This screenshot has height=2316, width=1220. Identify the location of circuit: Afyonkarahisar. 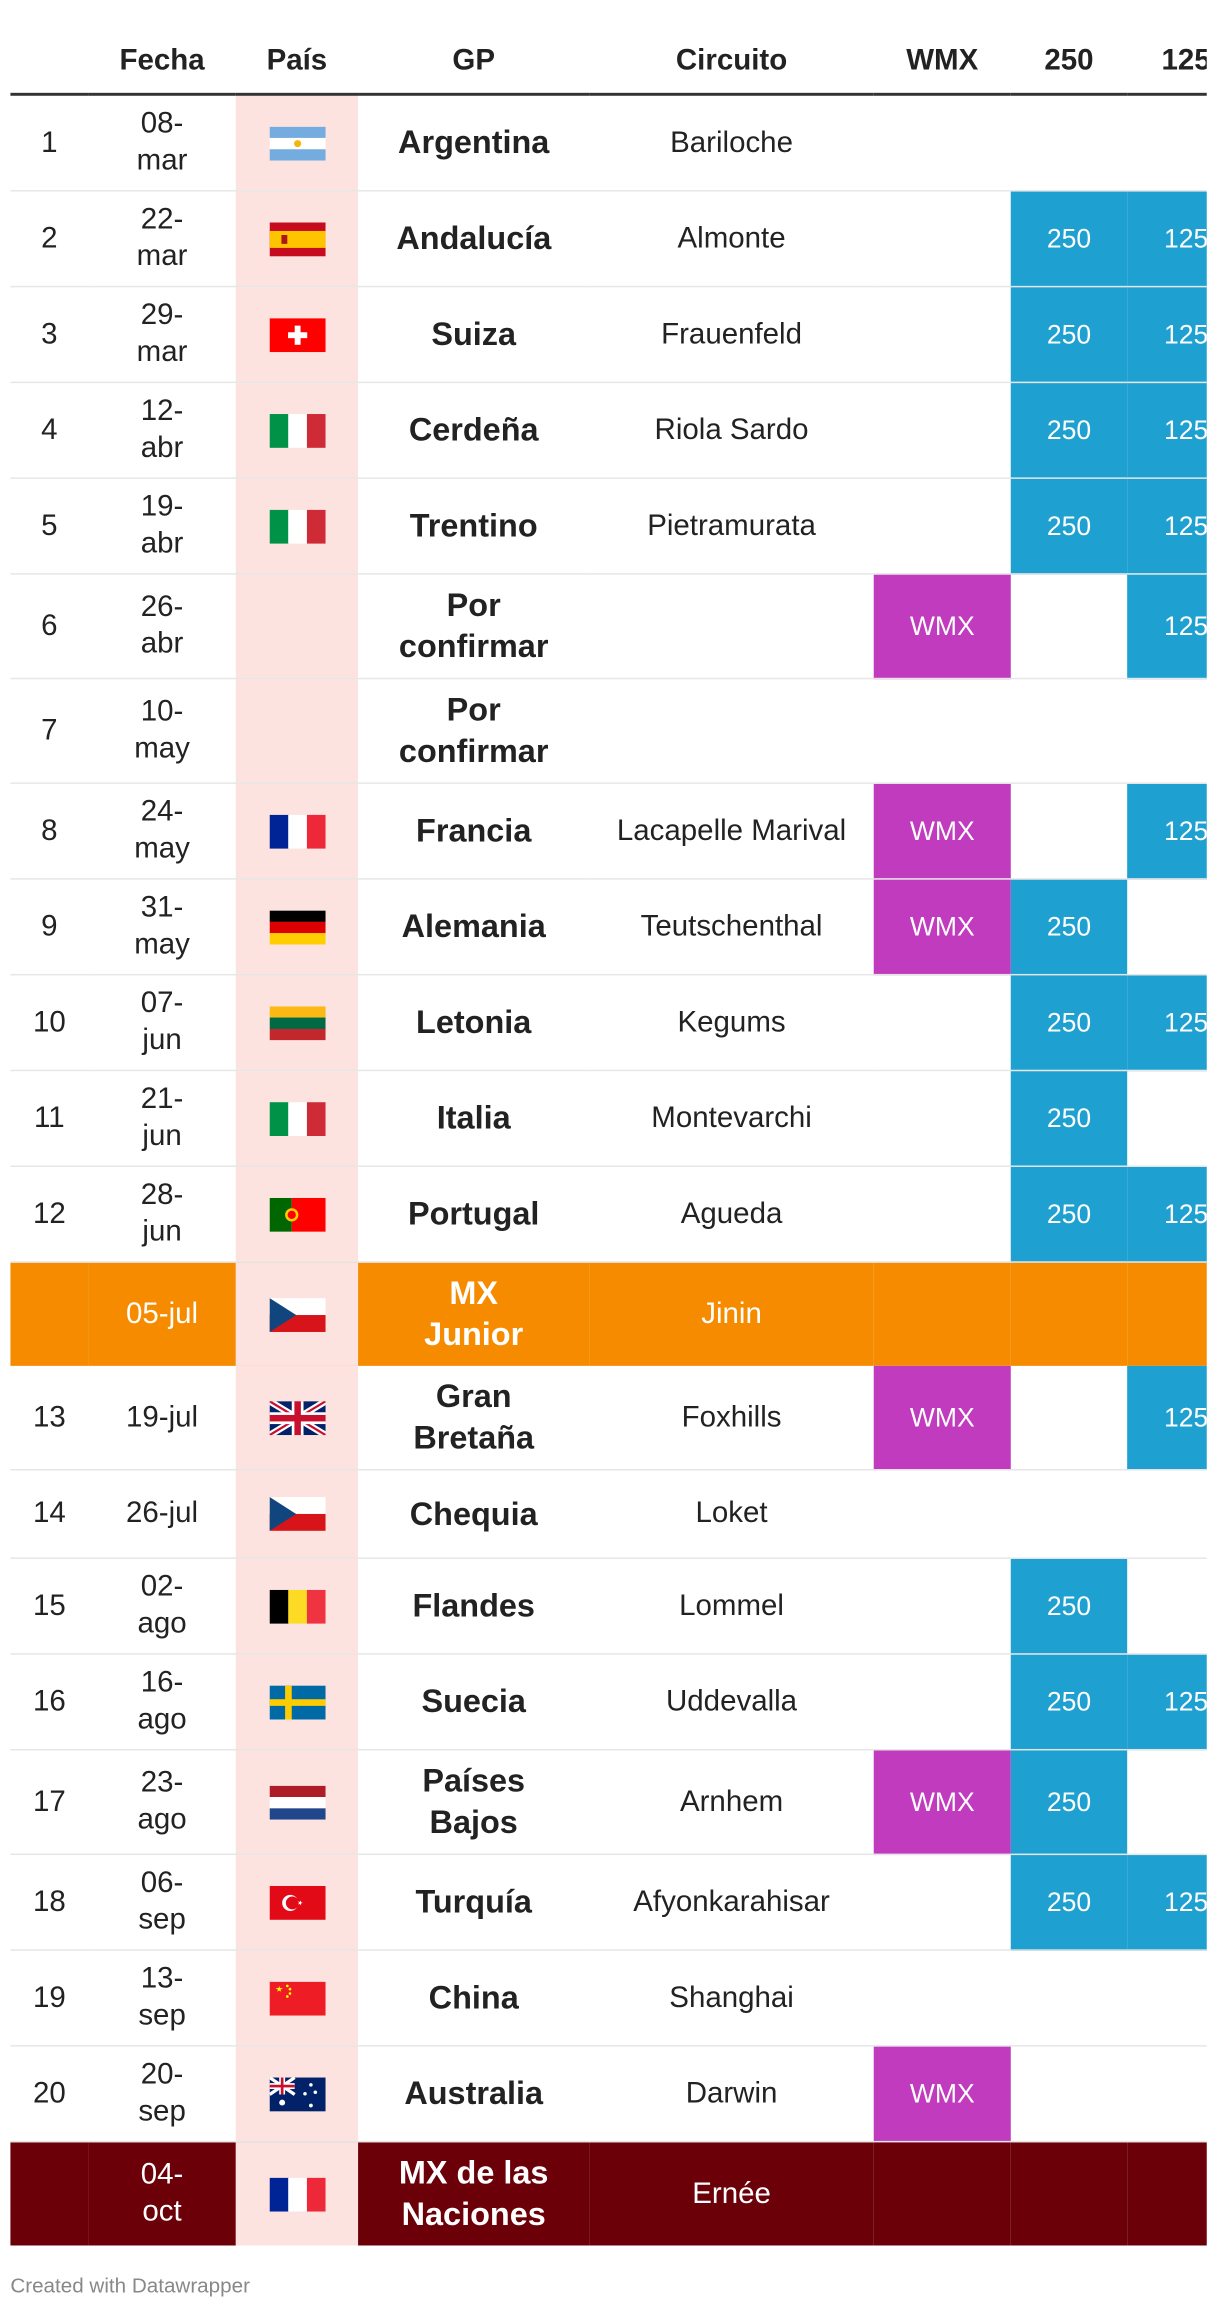
(731, 1902).